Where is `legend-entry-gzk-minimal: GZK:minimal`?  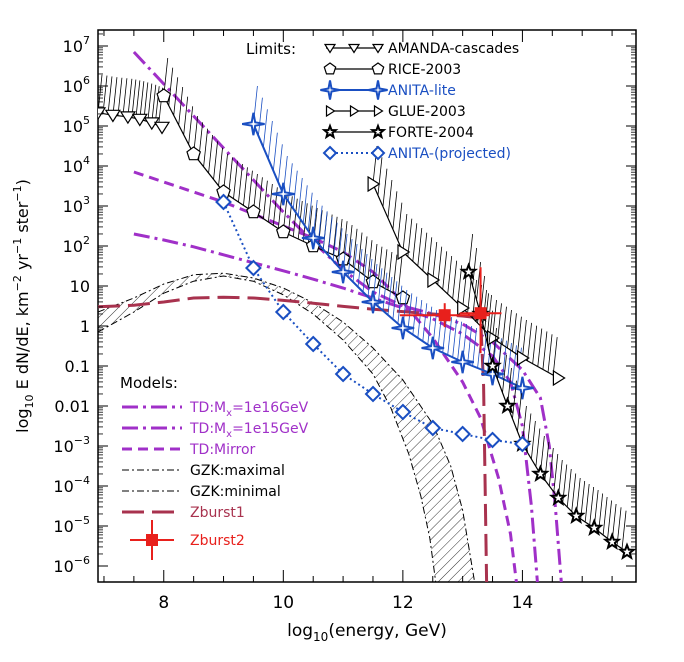 legend-entry-gzk-minimal: GZK:minimal is located at coordinates (235, 492).